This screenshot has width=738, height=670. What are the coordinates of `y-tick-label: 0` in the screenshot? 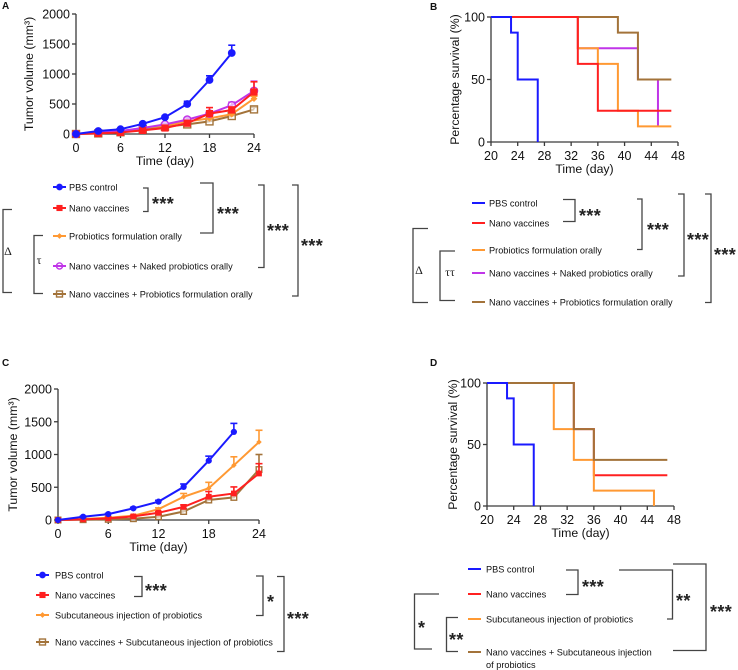 It's located at (66, 135).